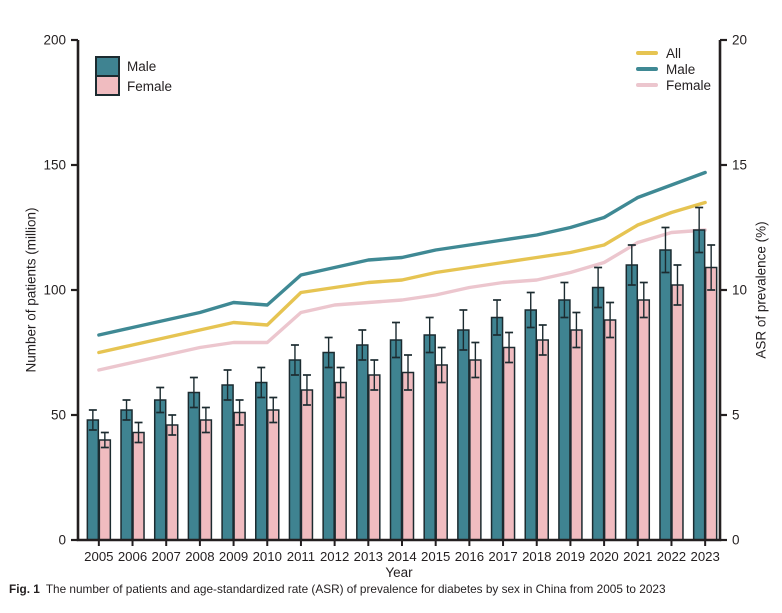 The image size is (782, 613). What do you see at coordinates (328, 446) in the screenshot?
I see `bar-male-2012` at bounding box center [328, 446].